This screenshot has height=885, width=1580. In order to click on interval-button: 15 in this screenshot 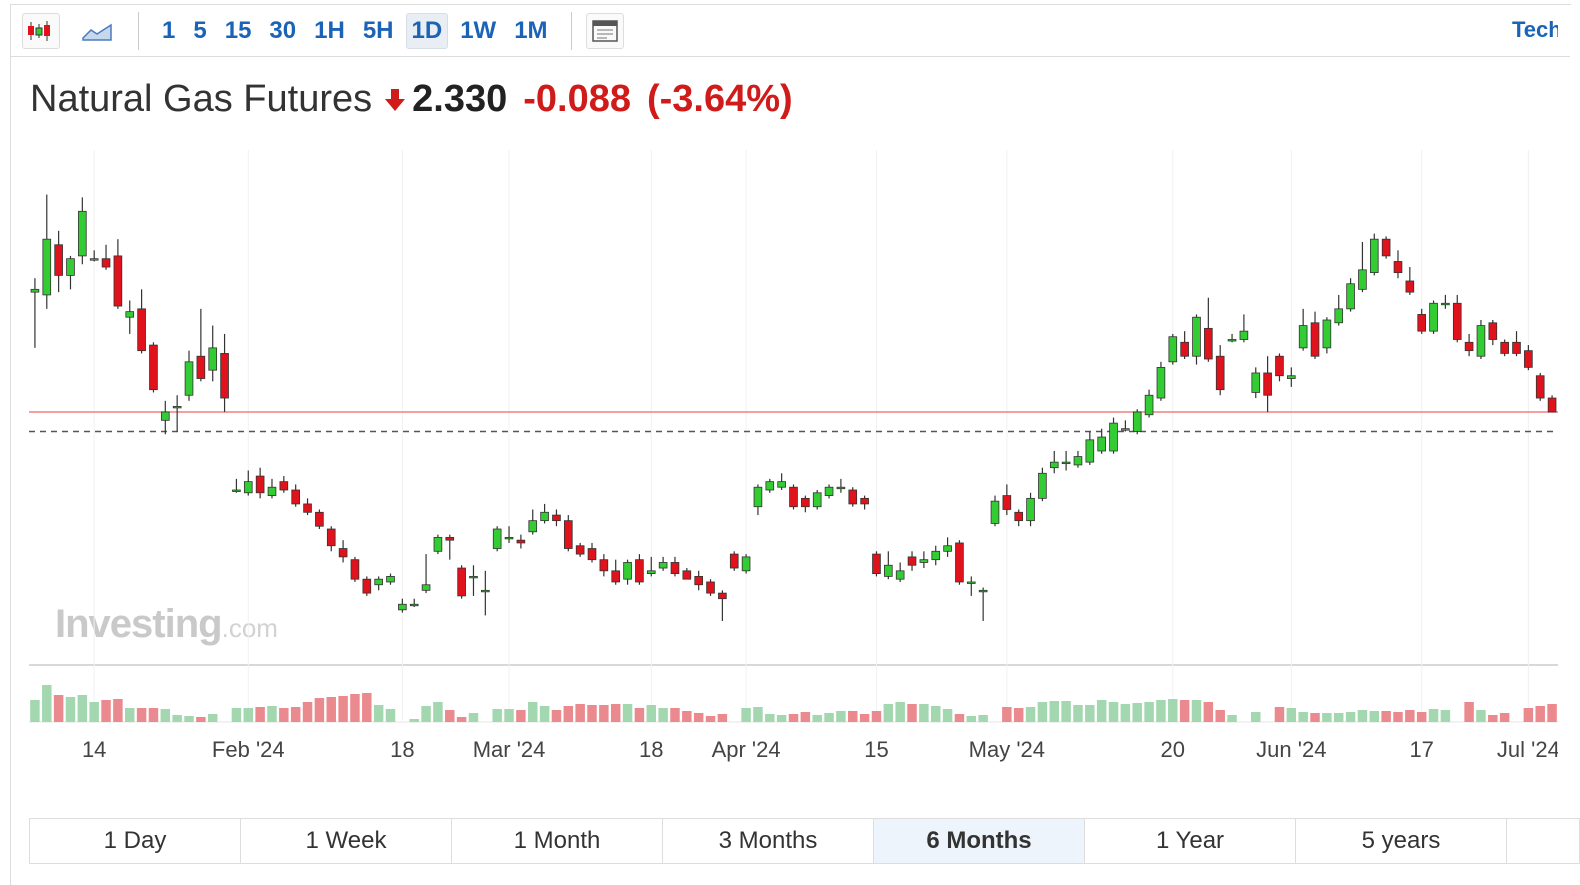, I will do `click(238, 30)`.